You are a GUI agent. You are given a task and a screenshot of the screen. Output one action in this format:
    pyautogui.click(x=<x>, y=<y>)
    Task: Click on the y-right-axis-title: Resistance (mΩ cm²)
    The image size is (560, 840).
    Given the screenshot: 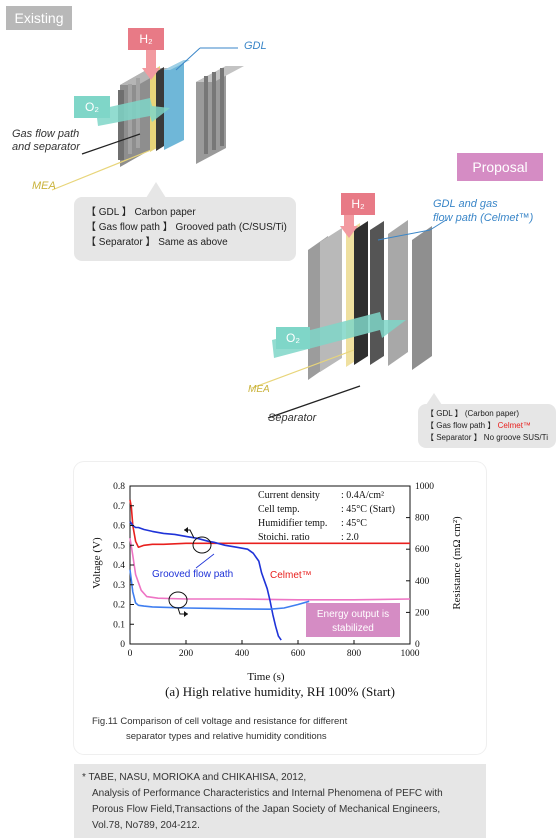 What is the action you would take?
    pyautogui.click(x=457, y=563)
    